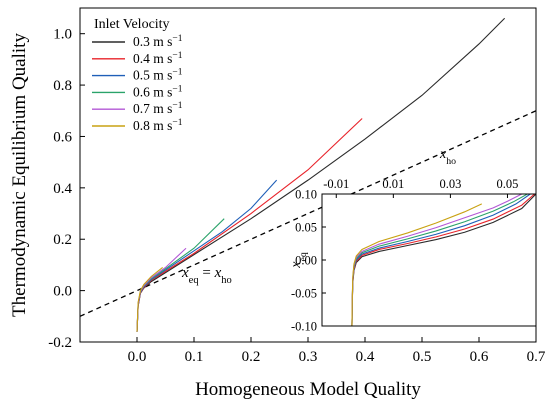 The width and height of the screenshot is (550, 406). Describe the element at coordinates (308, 389) in the screenshot. I see `x-axis-label: Homogeneous Model Quality` at that location.